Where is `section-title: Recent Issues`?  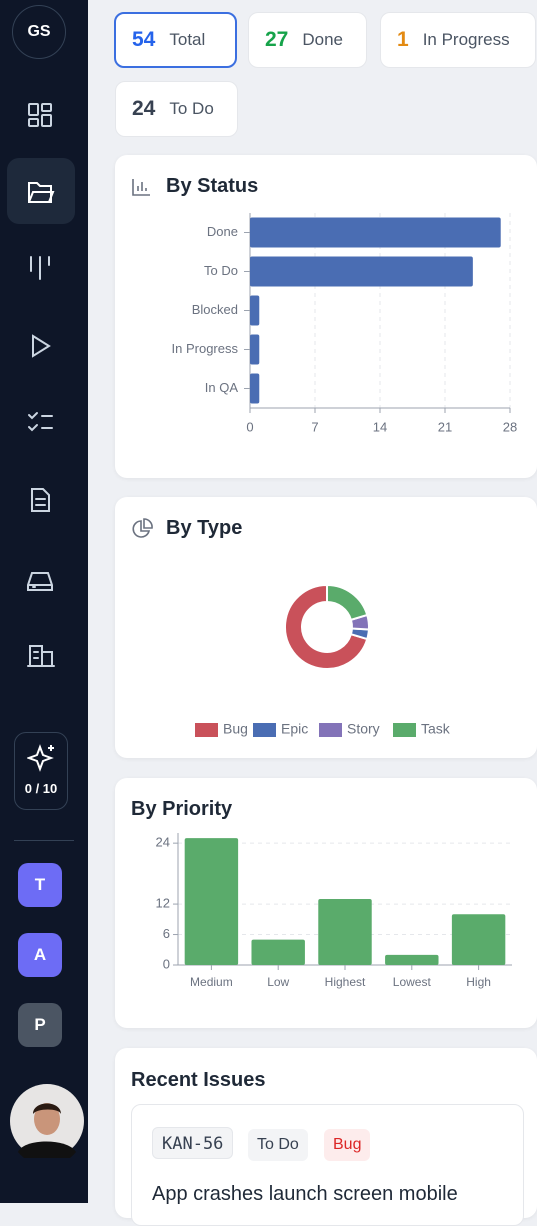 section-title: Recent Issues is located at coordinates (198, 1080).